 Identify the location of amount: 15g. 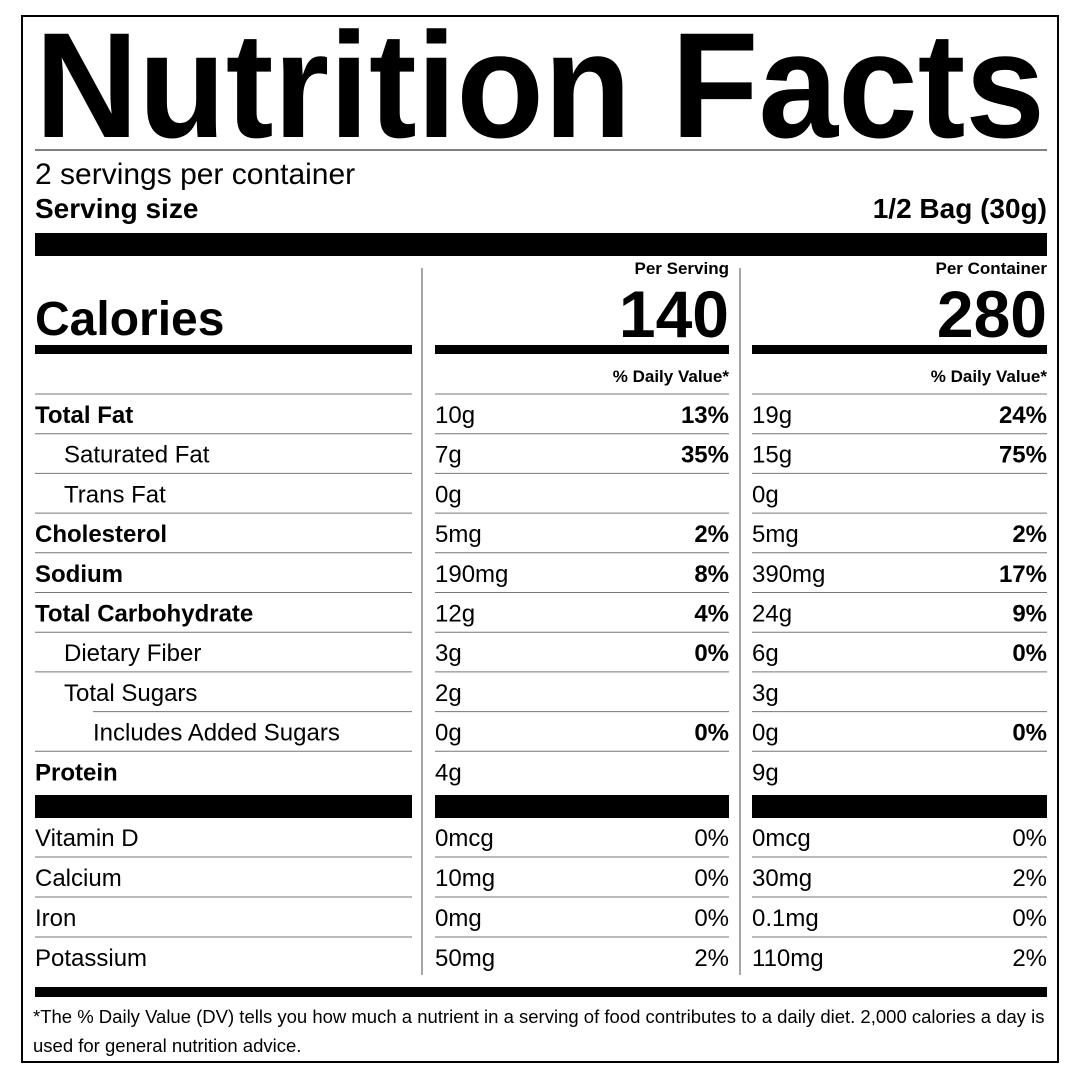
(772, 455).